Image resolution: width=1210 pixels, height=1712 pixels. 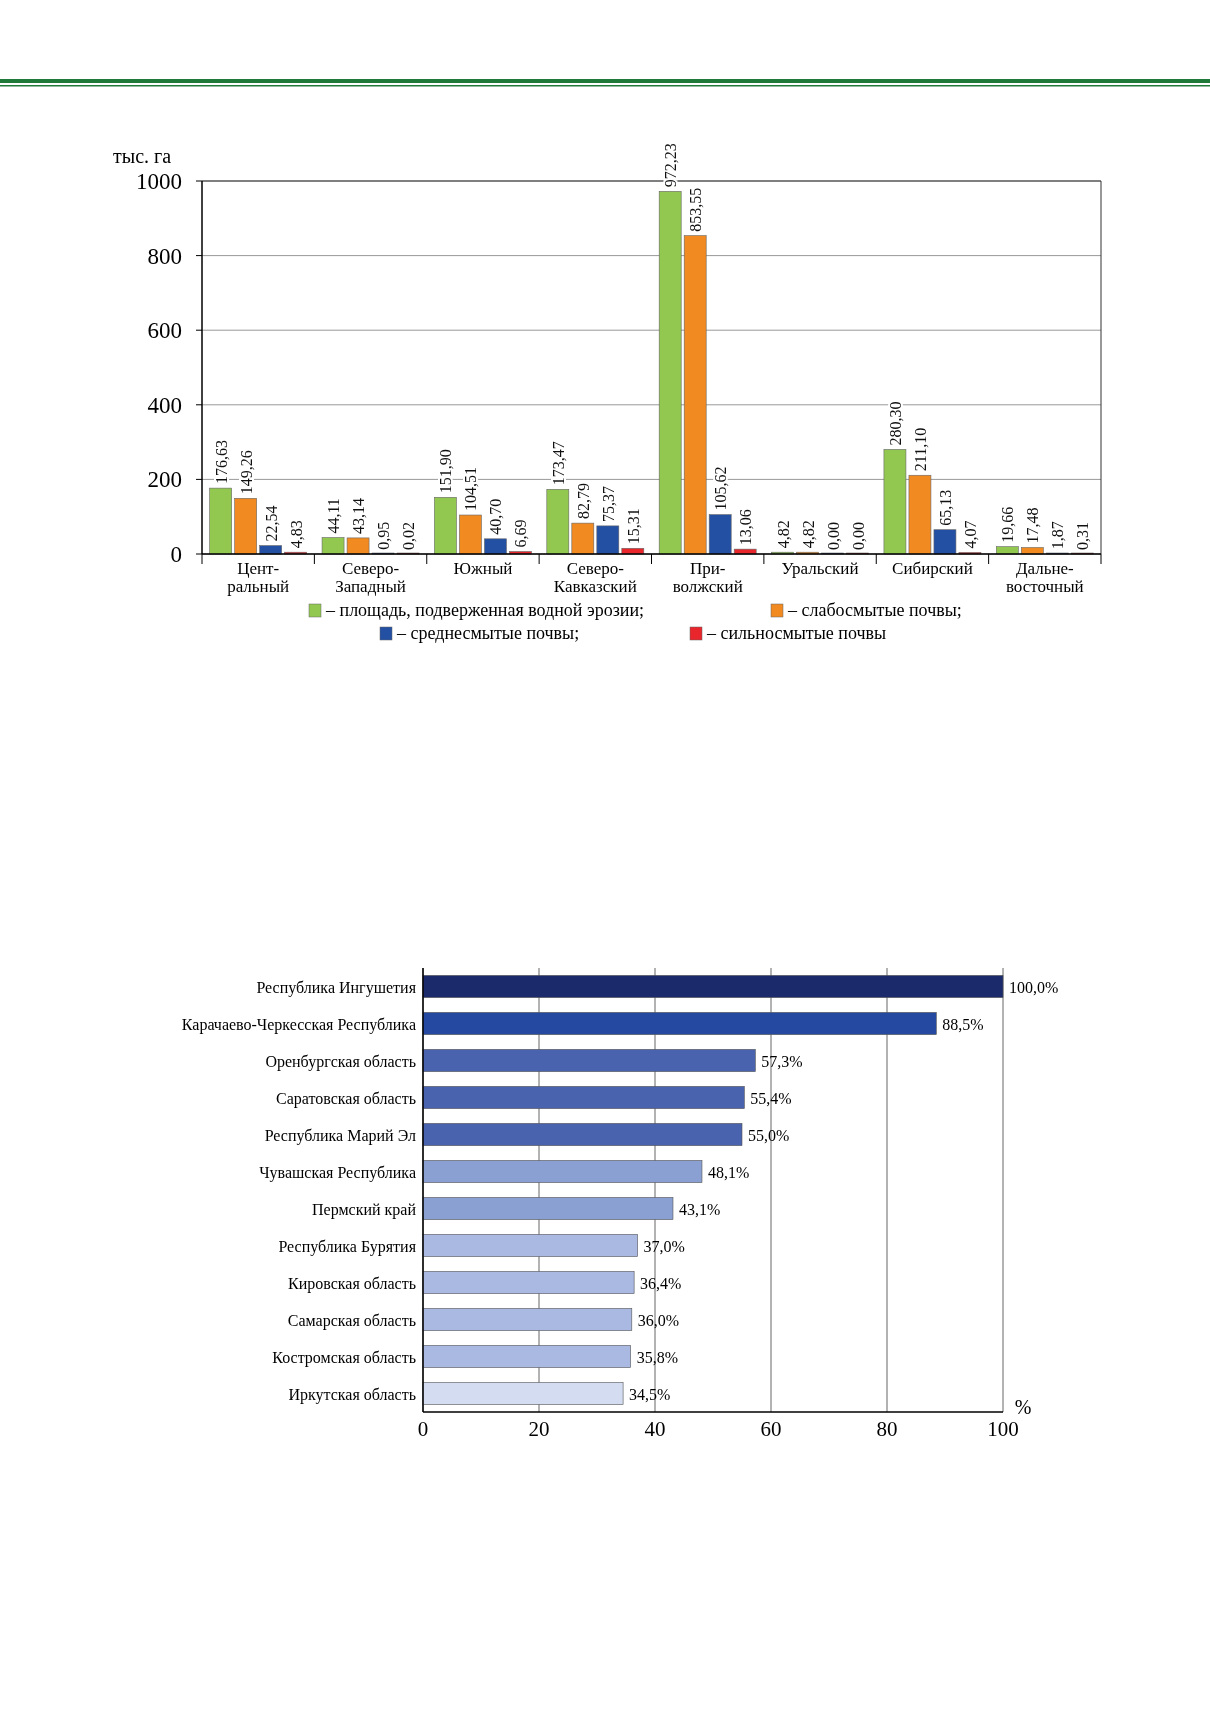 I want to click on data-label: 17,48, so click(x=1033, y=525).